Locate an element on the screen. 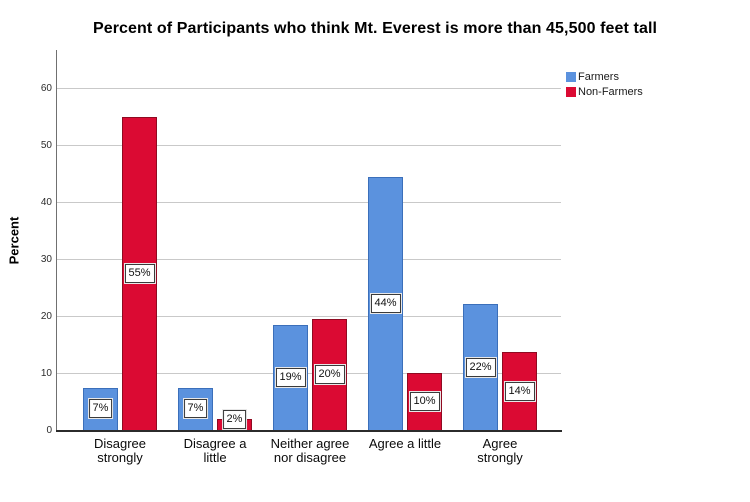 Image resolution: width=750 pixels, height=502 pixels. legend-label: Non-Farmers is located at coordinates (610, 92).